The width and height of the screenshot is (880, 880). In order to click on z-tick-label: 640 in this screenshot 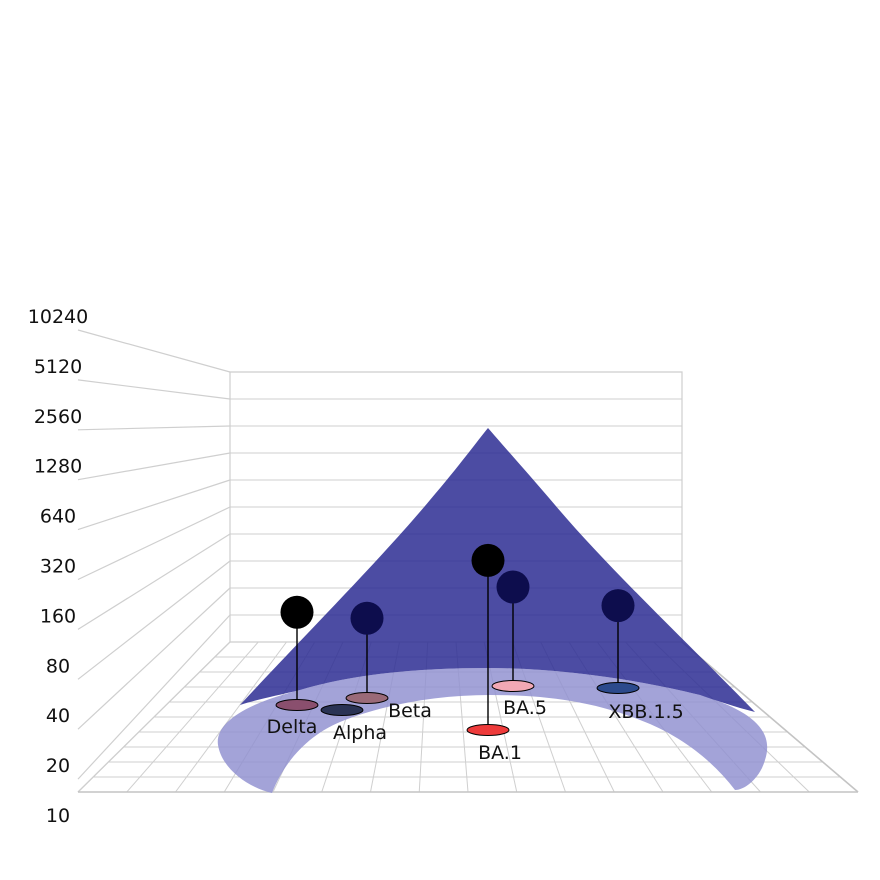, I will do `click(58, 517)`.